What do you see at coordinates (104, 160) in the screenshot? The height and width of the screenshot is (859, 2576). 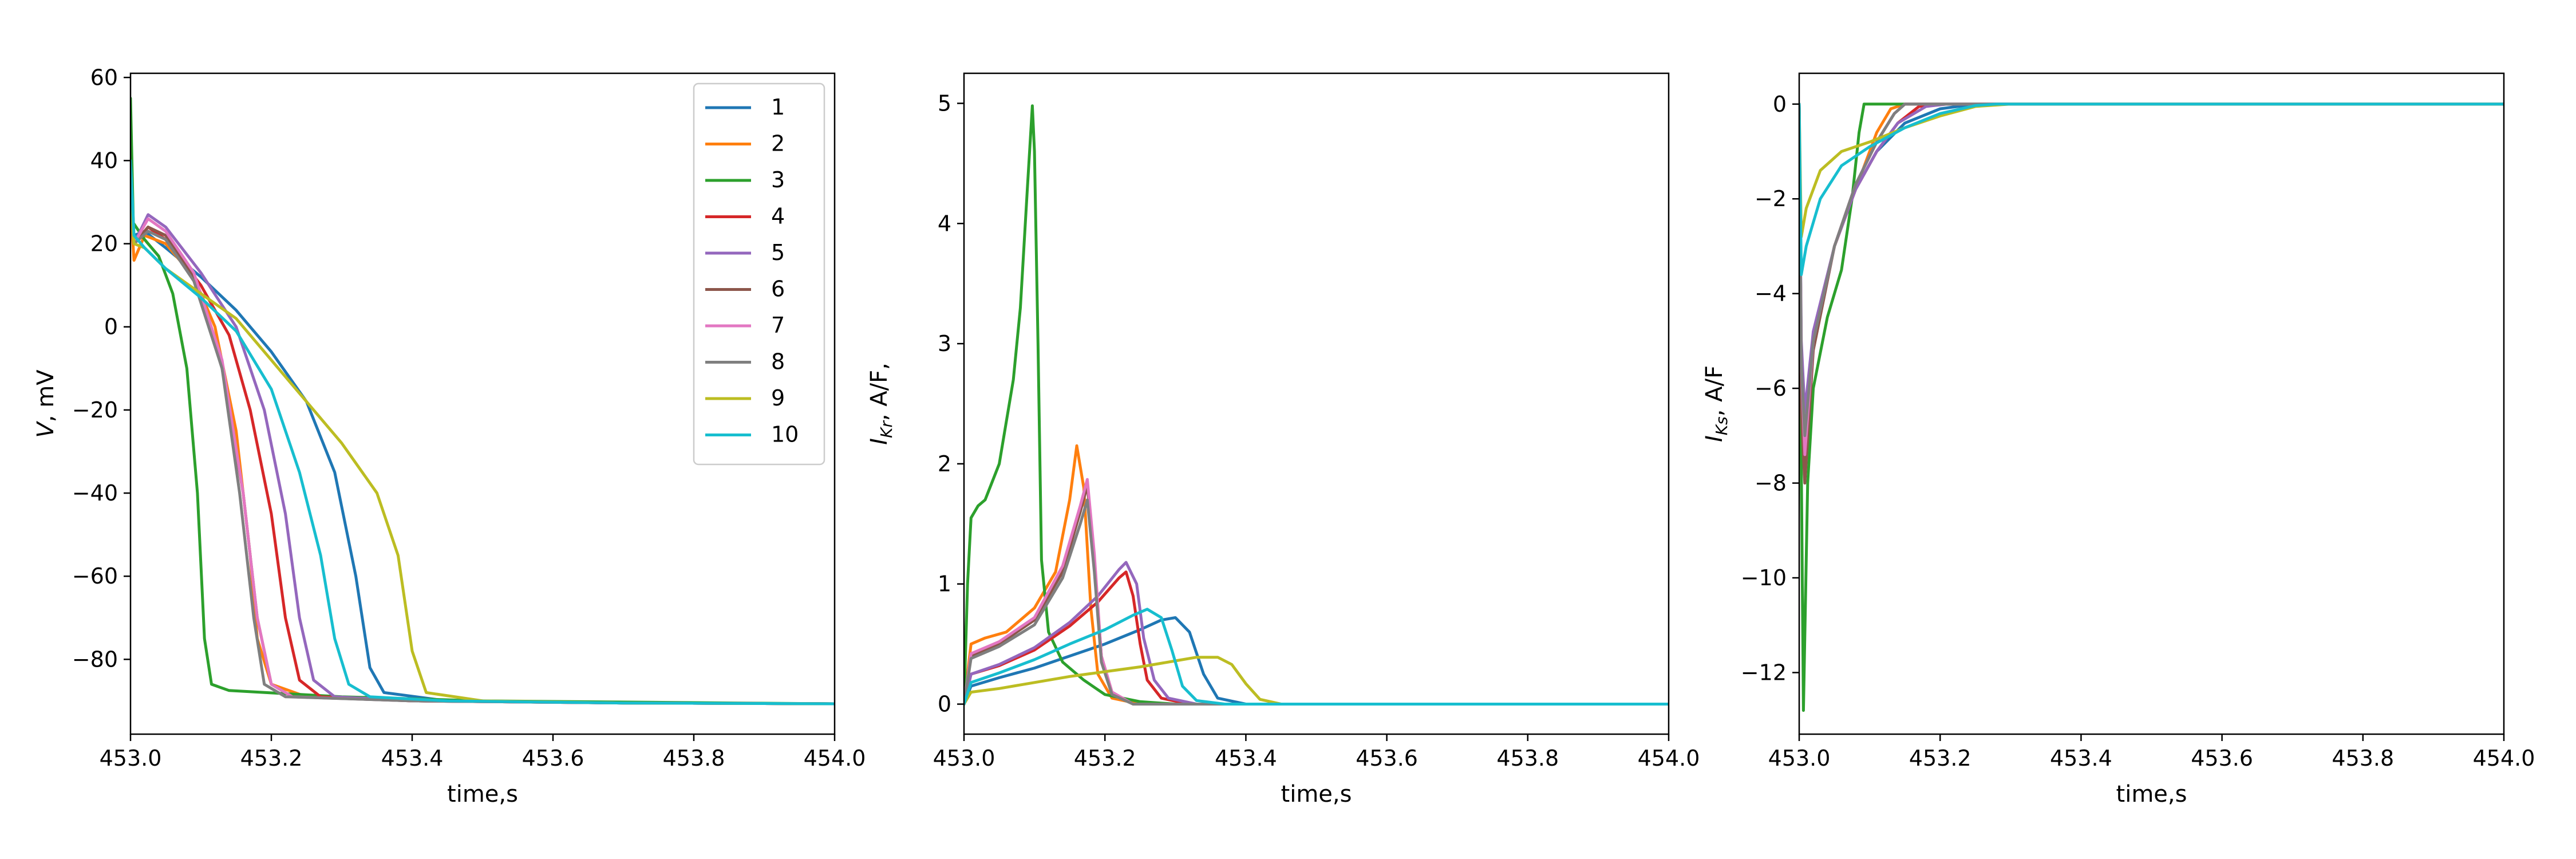 I see `y-tick-label: 40` at bounding box center [104, 160].